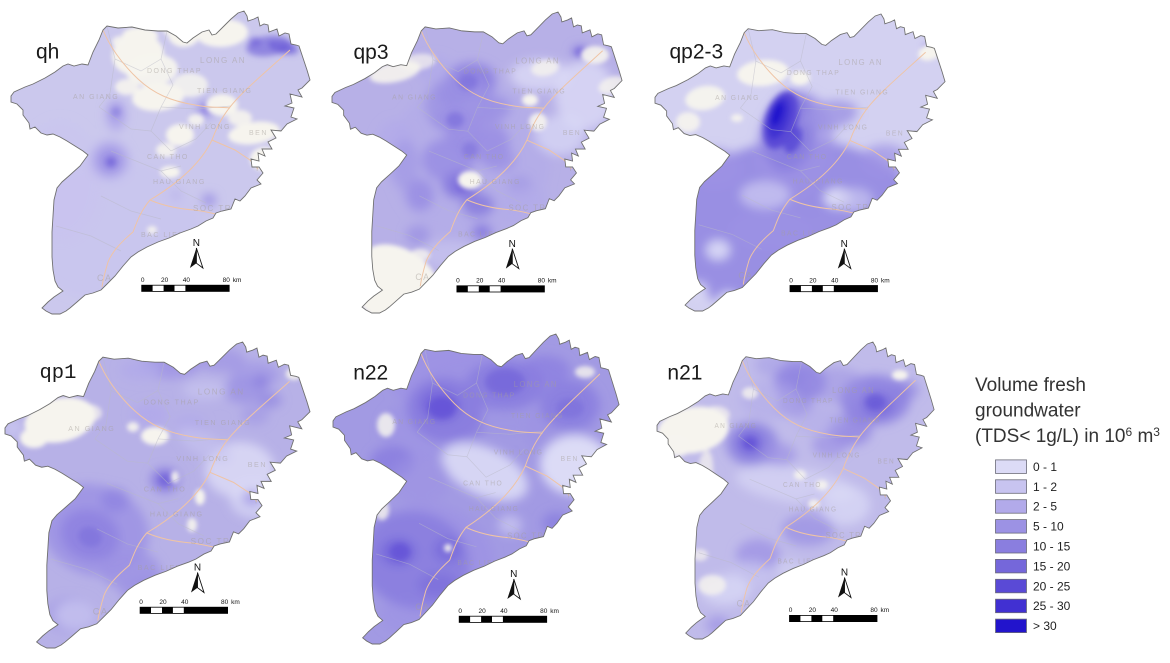 This screenshot has width=1170, height=663. Describe the element at coordinates (1045, 626) in the screenshot. I see `svg-text: > 30` at that location.